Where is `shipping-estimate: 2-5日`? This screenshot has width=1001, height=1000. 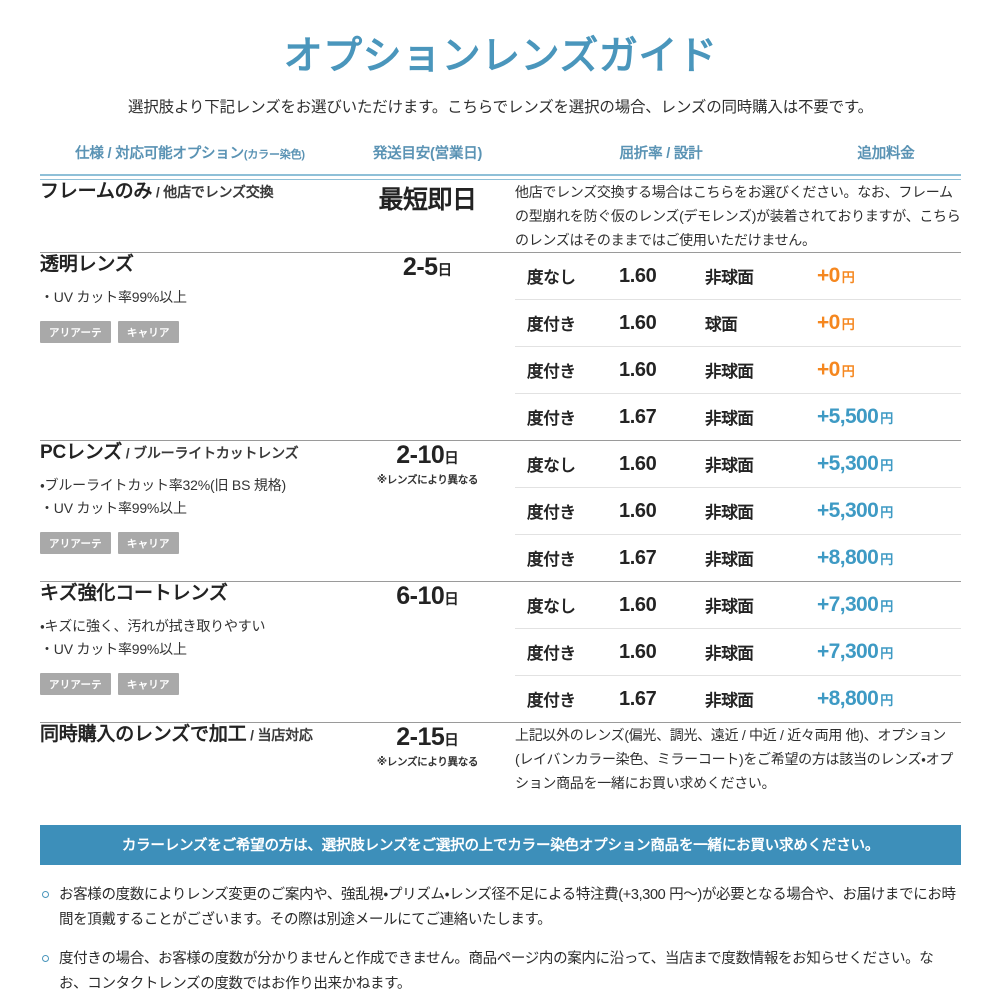
shipping-estimate: 2-5日 is located at coordinates (427, 267).